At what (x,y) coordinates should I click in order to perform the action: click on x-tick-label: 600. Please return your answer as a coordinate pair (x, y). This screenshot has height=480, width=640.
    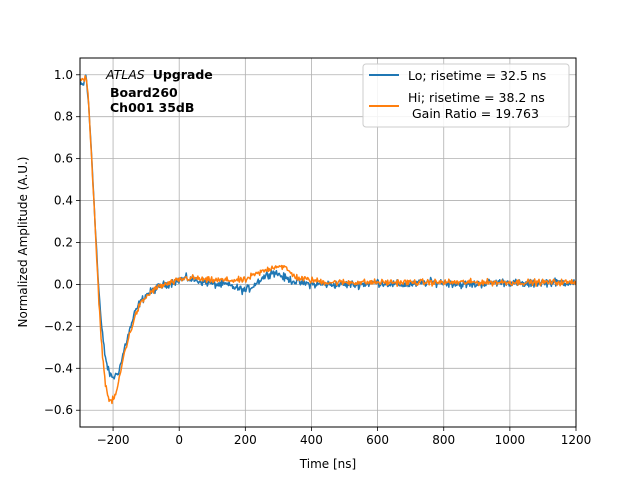
    Looking at the image, I should click on (377, 440).